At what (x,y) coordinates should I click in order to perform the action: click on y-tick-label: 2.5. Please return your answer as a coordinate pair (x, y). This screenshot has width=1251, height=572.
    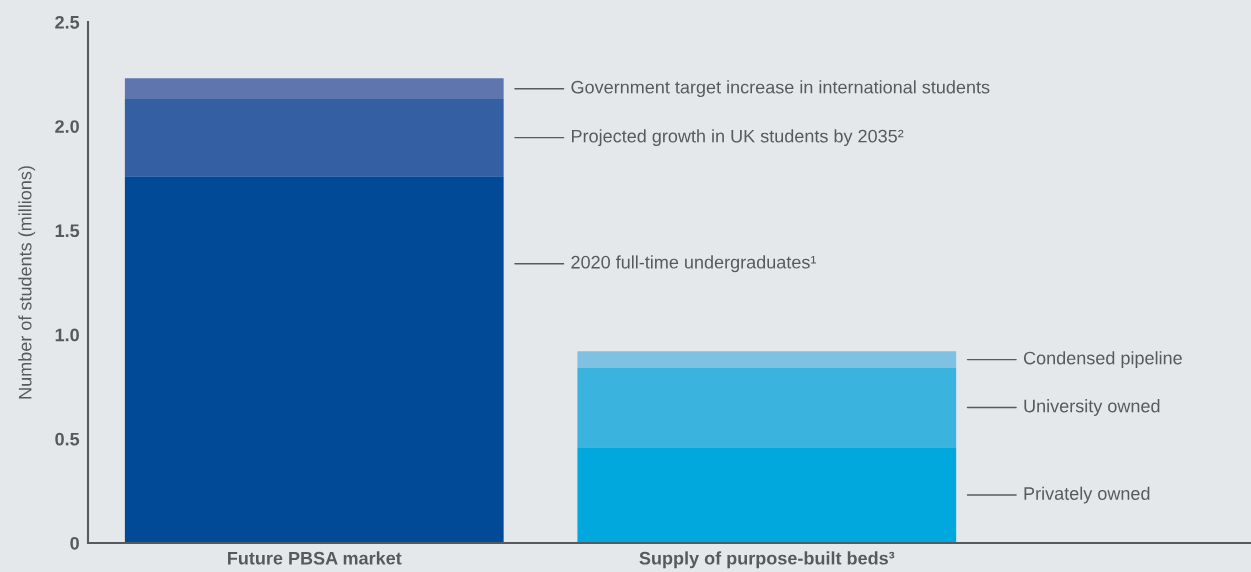
    Looking at the image, I should click on (67, 22).